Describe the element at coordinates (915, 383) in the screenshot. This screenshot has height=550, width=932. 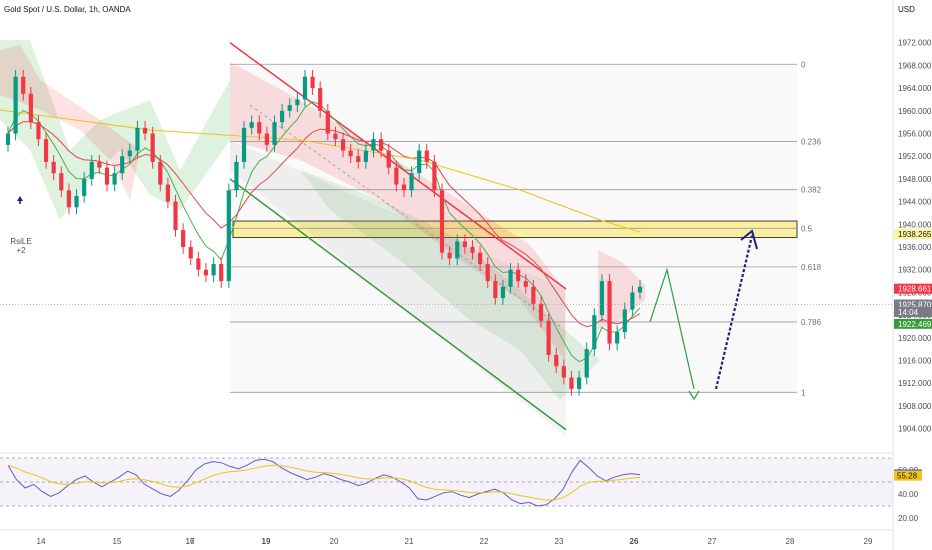
I see `price-tick-15: 1912.000` at that location.